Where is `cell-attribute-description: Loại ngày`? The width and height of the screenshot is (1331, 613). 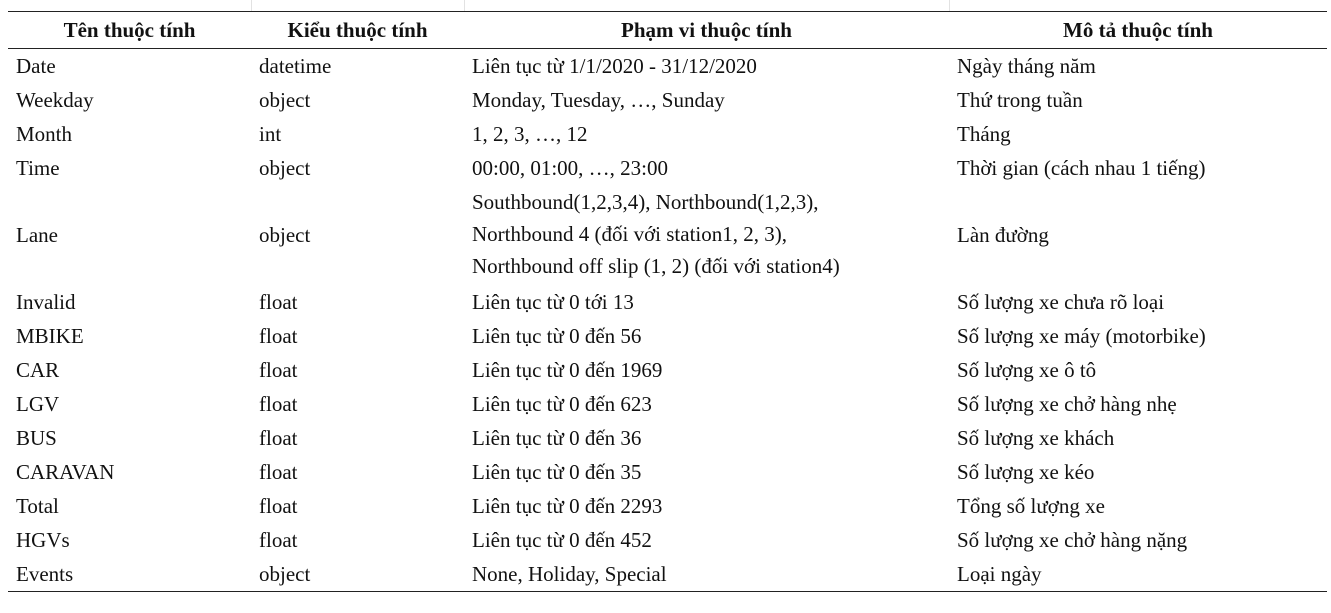 cell-attribute-description: Loại ngày is located at coordinates (1138, 574).